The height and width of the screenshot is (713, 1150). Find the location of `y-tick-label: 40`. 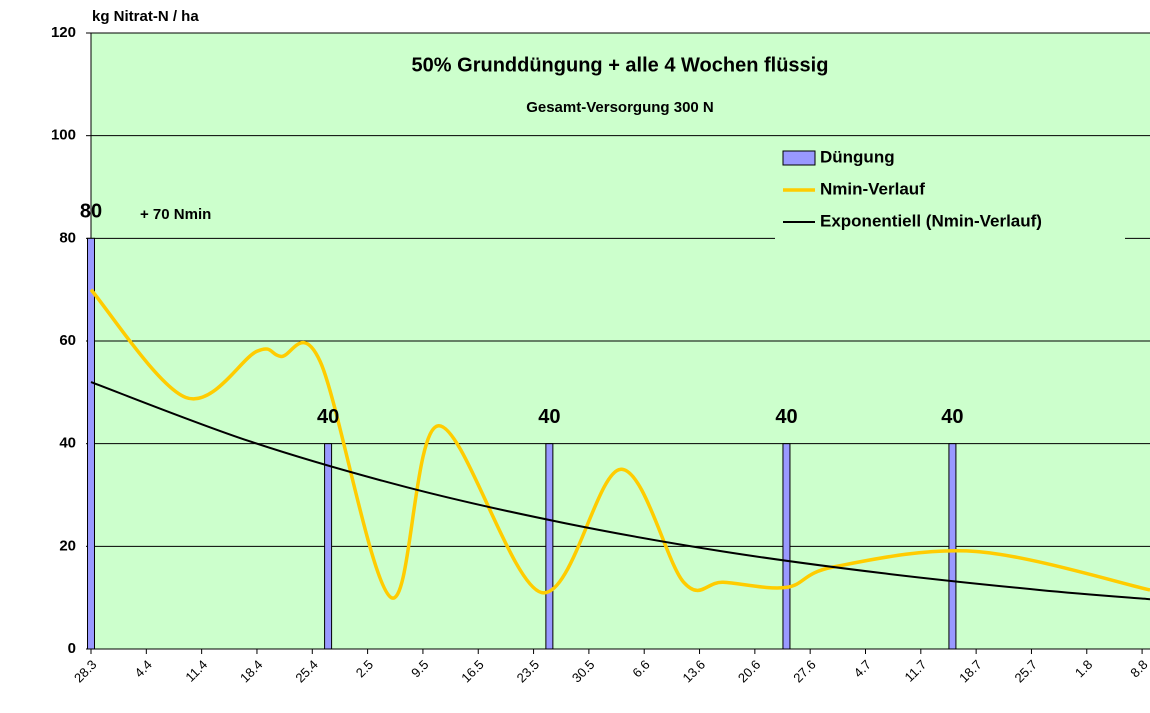

y-tick-label: 40 is located at coordinates (67, 443).